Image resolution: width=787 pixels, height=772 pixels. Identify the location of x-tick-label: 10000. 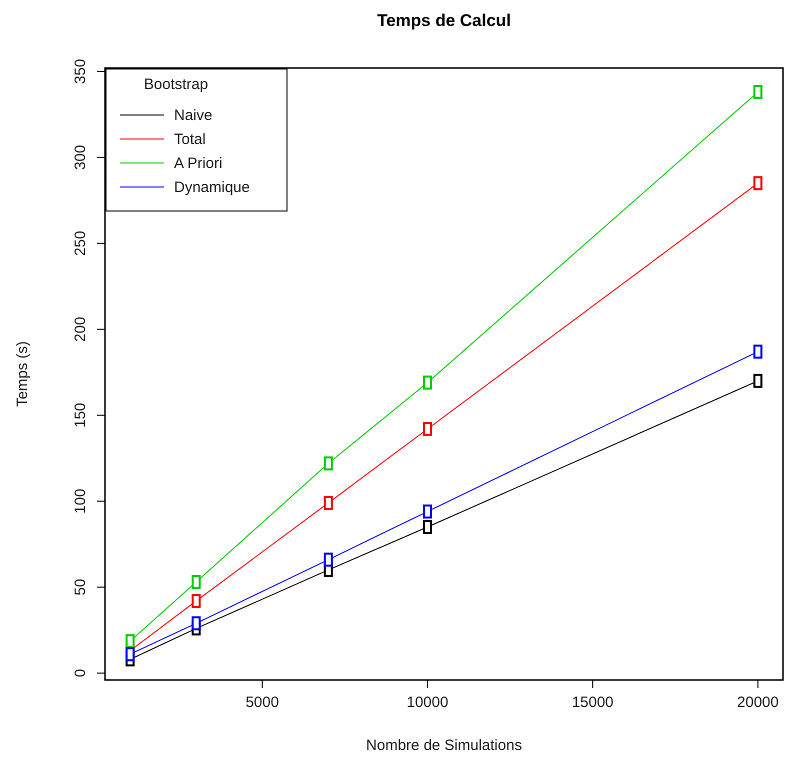
(427, 702).